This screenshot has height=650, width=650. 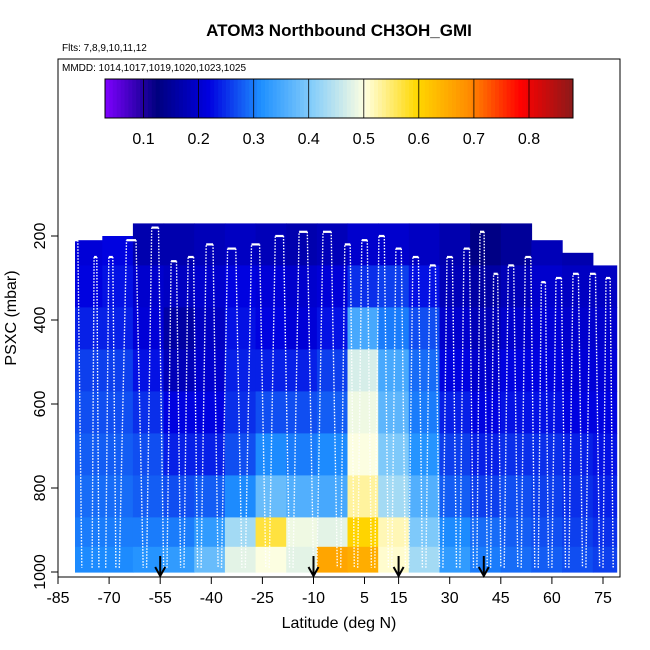 What do you see at coordinates (309, 139) in the screenshot?
I see `colorbar-tick-label: 0.4` at bounding box center [309, 139].